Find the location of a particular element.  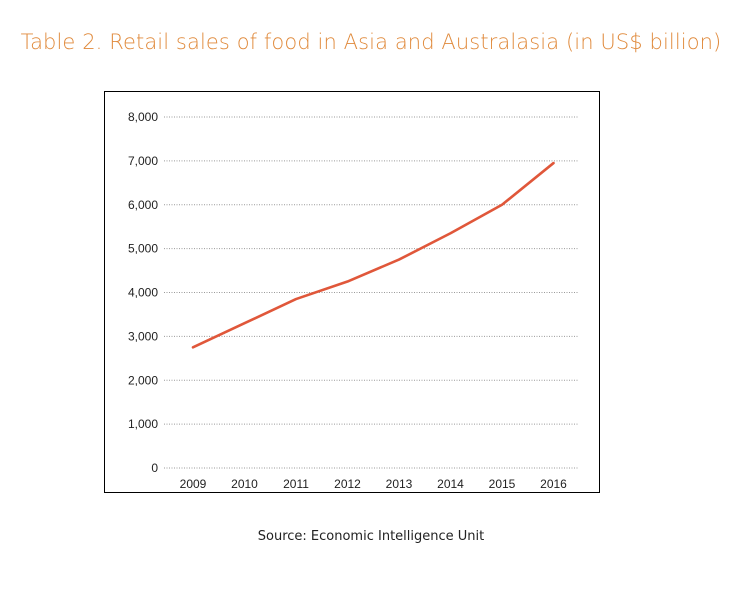

y-tick-label: 6,000 is located at coordinates (143, 205).